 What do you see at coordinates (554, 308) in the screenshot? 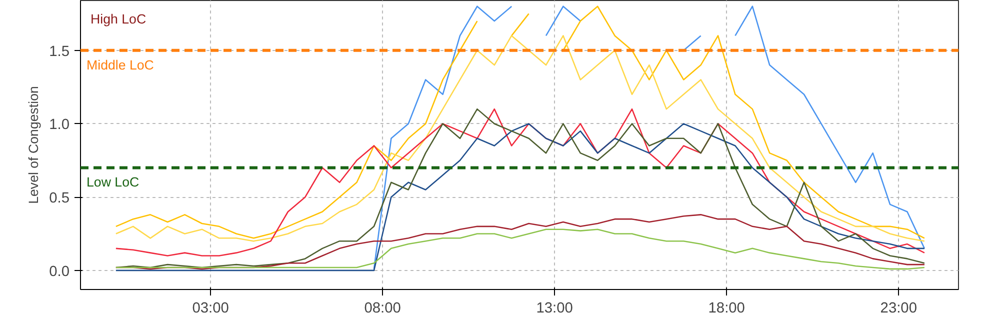
I see `x-tick-label: 13:00` at bounding box center [554, 308].